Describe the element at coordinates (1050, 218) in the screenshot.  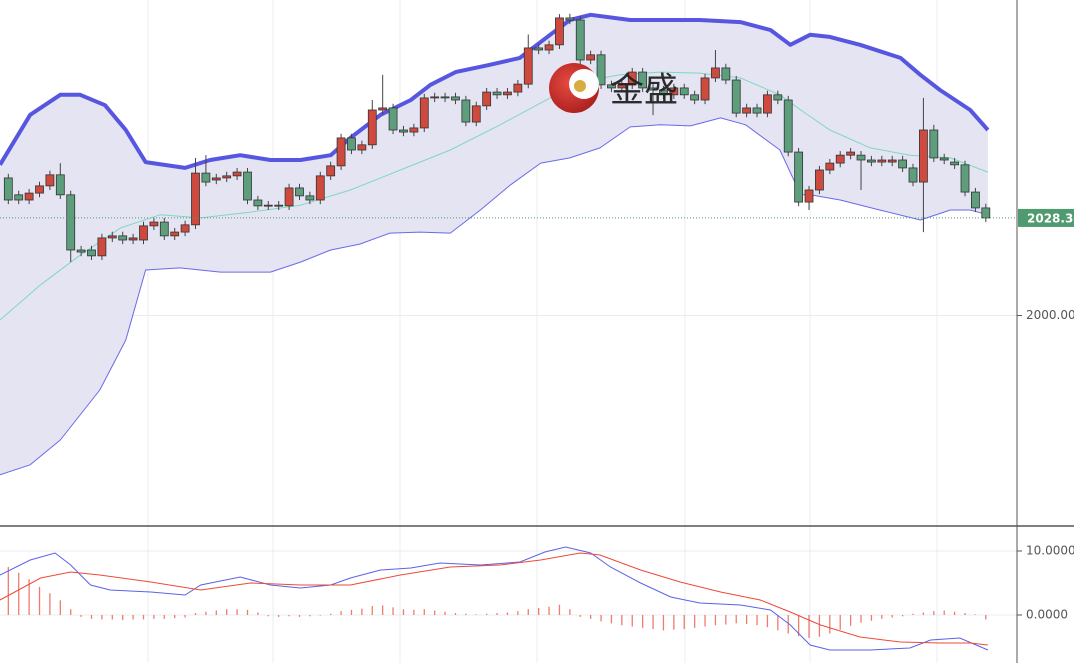
I see `last-price-label: 2028.30` at that location.